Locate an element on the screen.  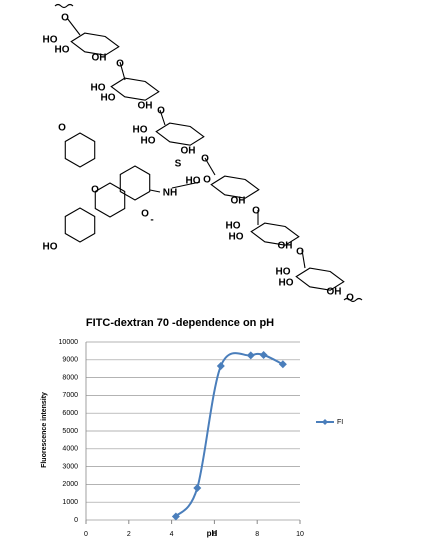
legend-label: FI is located at coordinates (340, 422).